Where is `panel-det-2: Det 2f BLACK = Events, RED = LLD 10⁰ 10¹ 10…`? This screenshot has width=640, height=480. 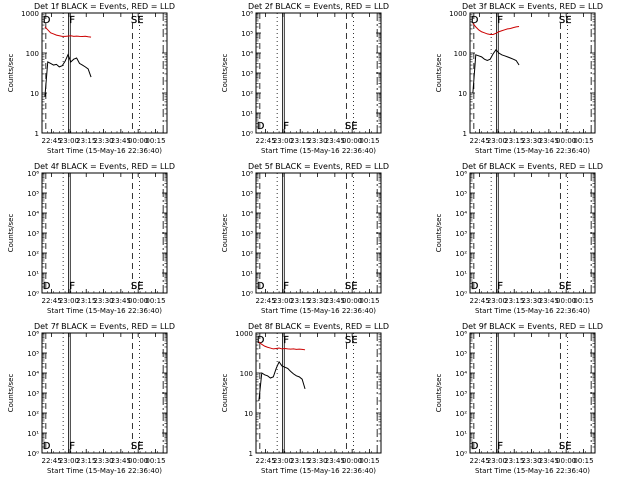
panel-det-2: Det 2f BLACK = Events, RED = LLD 10⁰ 10¹ 10… is located at coordinates (305, 78).